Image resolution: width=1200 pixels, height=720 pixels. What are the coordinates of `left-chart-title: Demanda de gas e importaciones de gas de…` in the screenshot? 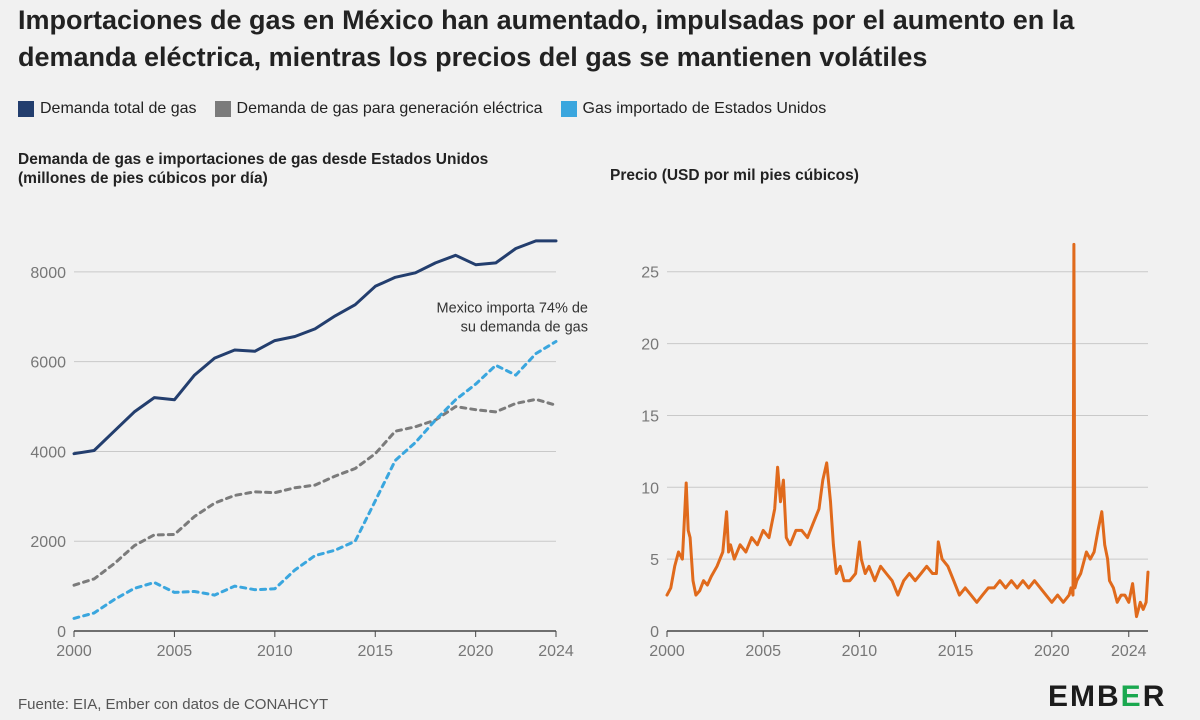 It's located at (253, 159).